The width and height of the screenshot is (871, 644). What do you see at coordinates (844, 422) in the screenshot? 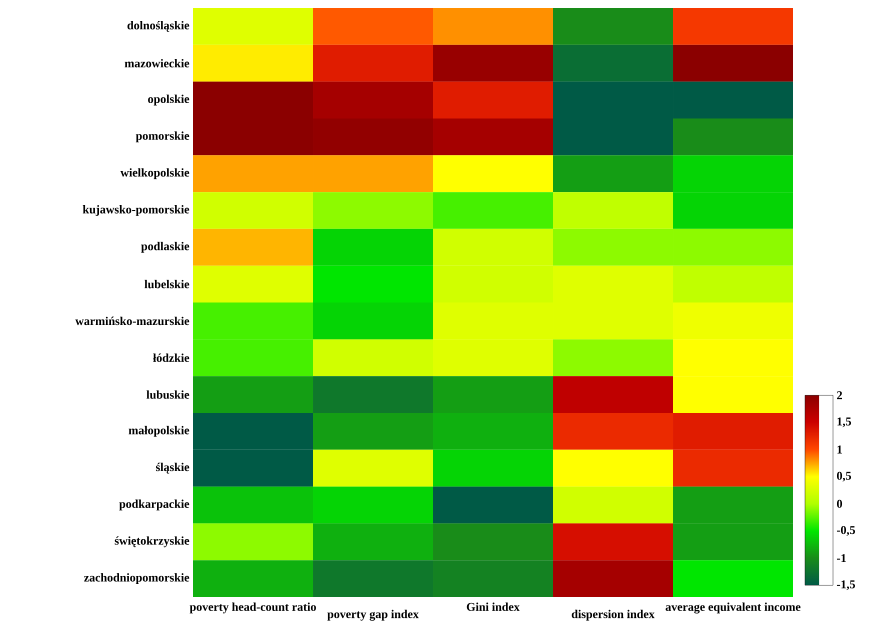
I see `color-bar-label: 1,5` at bounding box center [844, 422].